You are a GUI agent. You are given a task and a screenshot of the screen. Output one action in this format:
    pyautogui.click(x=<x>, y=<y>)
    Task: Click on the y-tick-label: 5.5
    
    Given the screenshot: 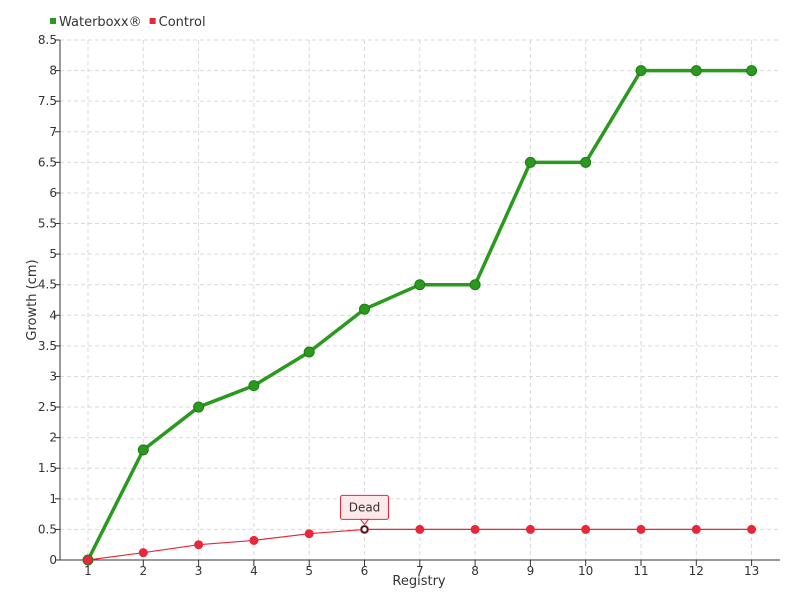 What is the action you would take?
    pyautogui.click(x=47, y=224)
    